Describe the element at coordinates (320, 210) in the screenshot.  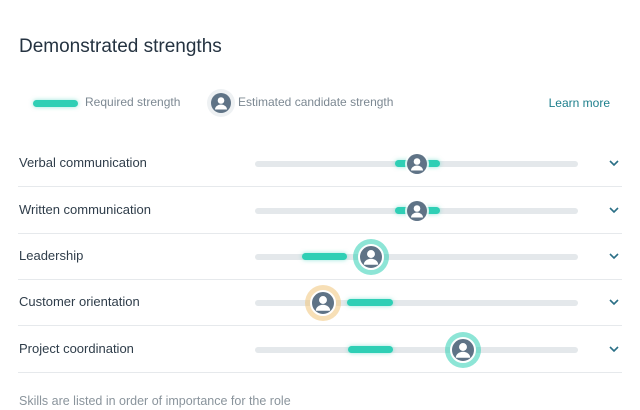
I see `skill-row: Written communication` at that location.